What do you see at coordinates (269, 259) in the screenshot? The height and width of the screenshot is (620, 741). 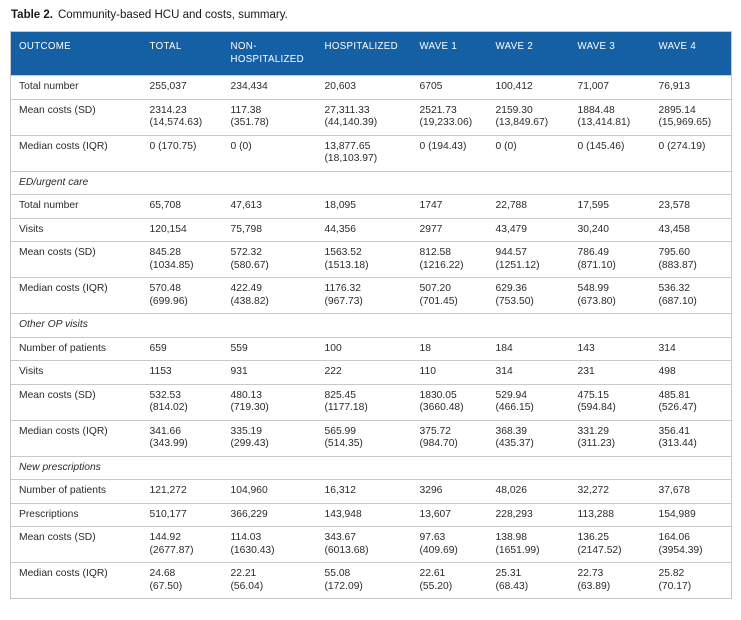 I see `cell: 572.32 (580.67)` at bounding box center [269, 259].